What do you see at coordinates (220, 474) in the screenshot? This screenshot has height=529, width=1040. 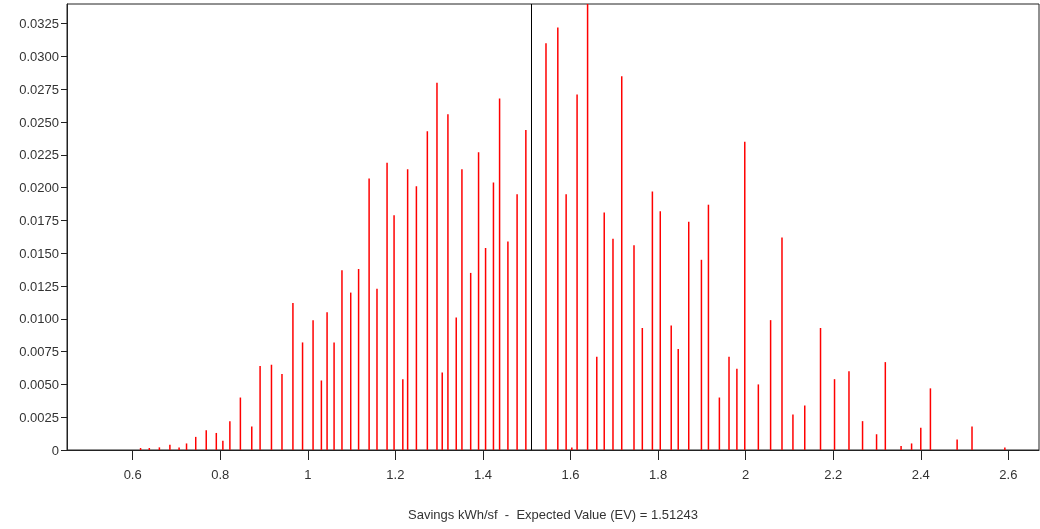 I see `x-tick-label: 0.8` at bounding box center [220, 474].